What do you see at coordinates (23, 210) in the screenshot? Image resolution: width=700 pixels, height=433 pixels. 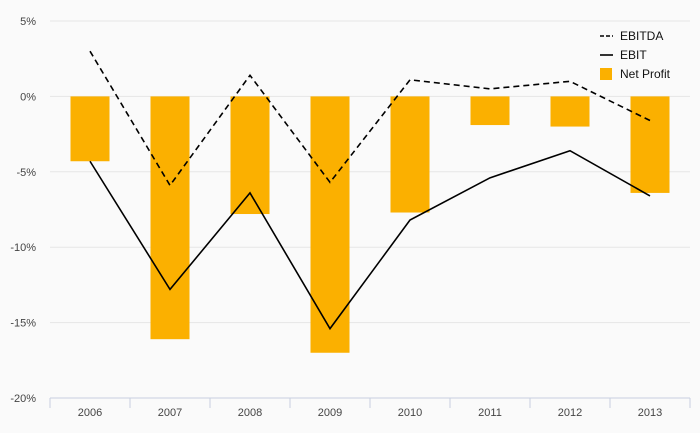 I see `y-axis-ticks: 5% 0% -5% -10% -15% -20%` at bounding box center [23, 210].